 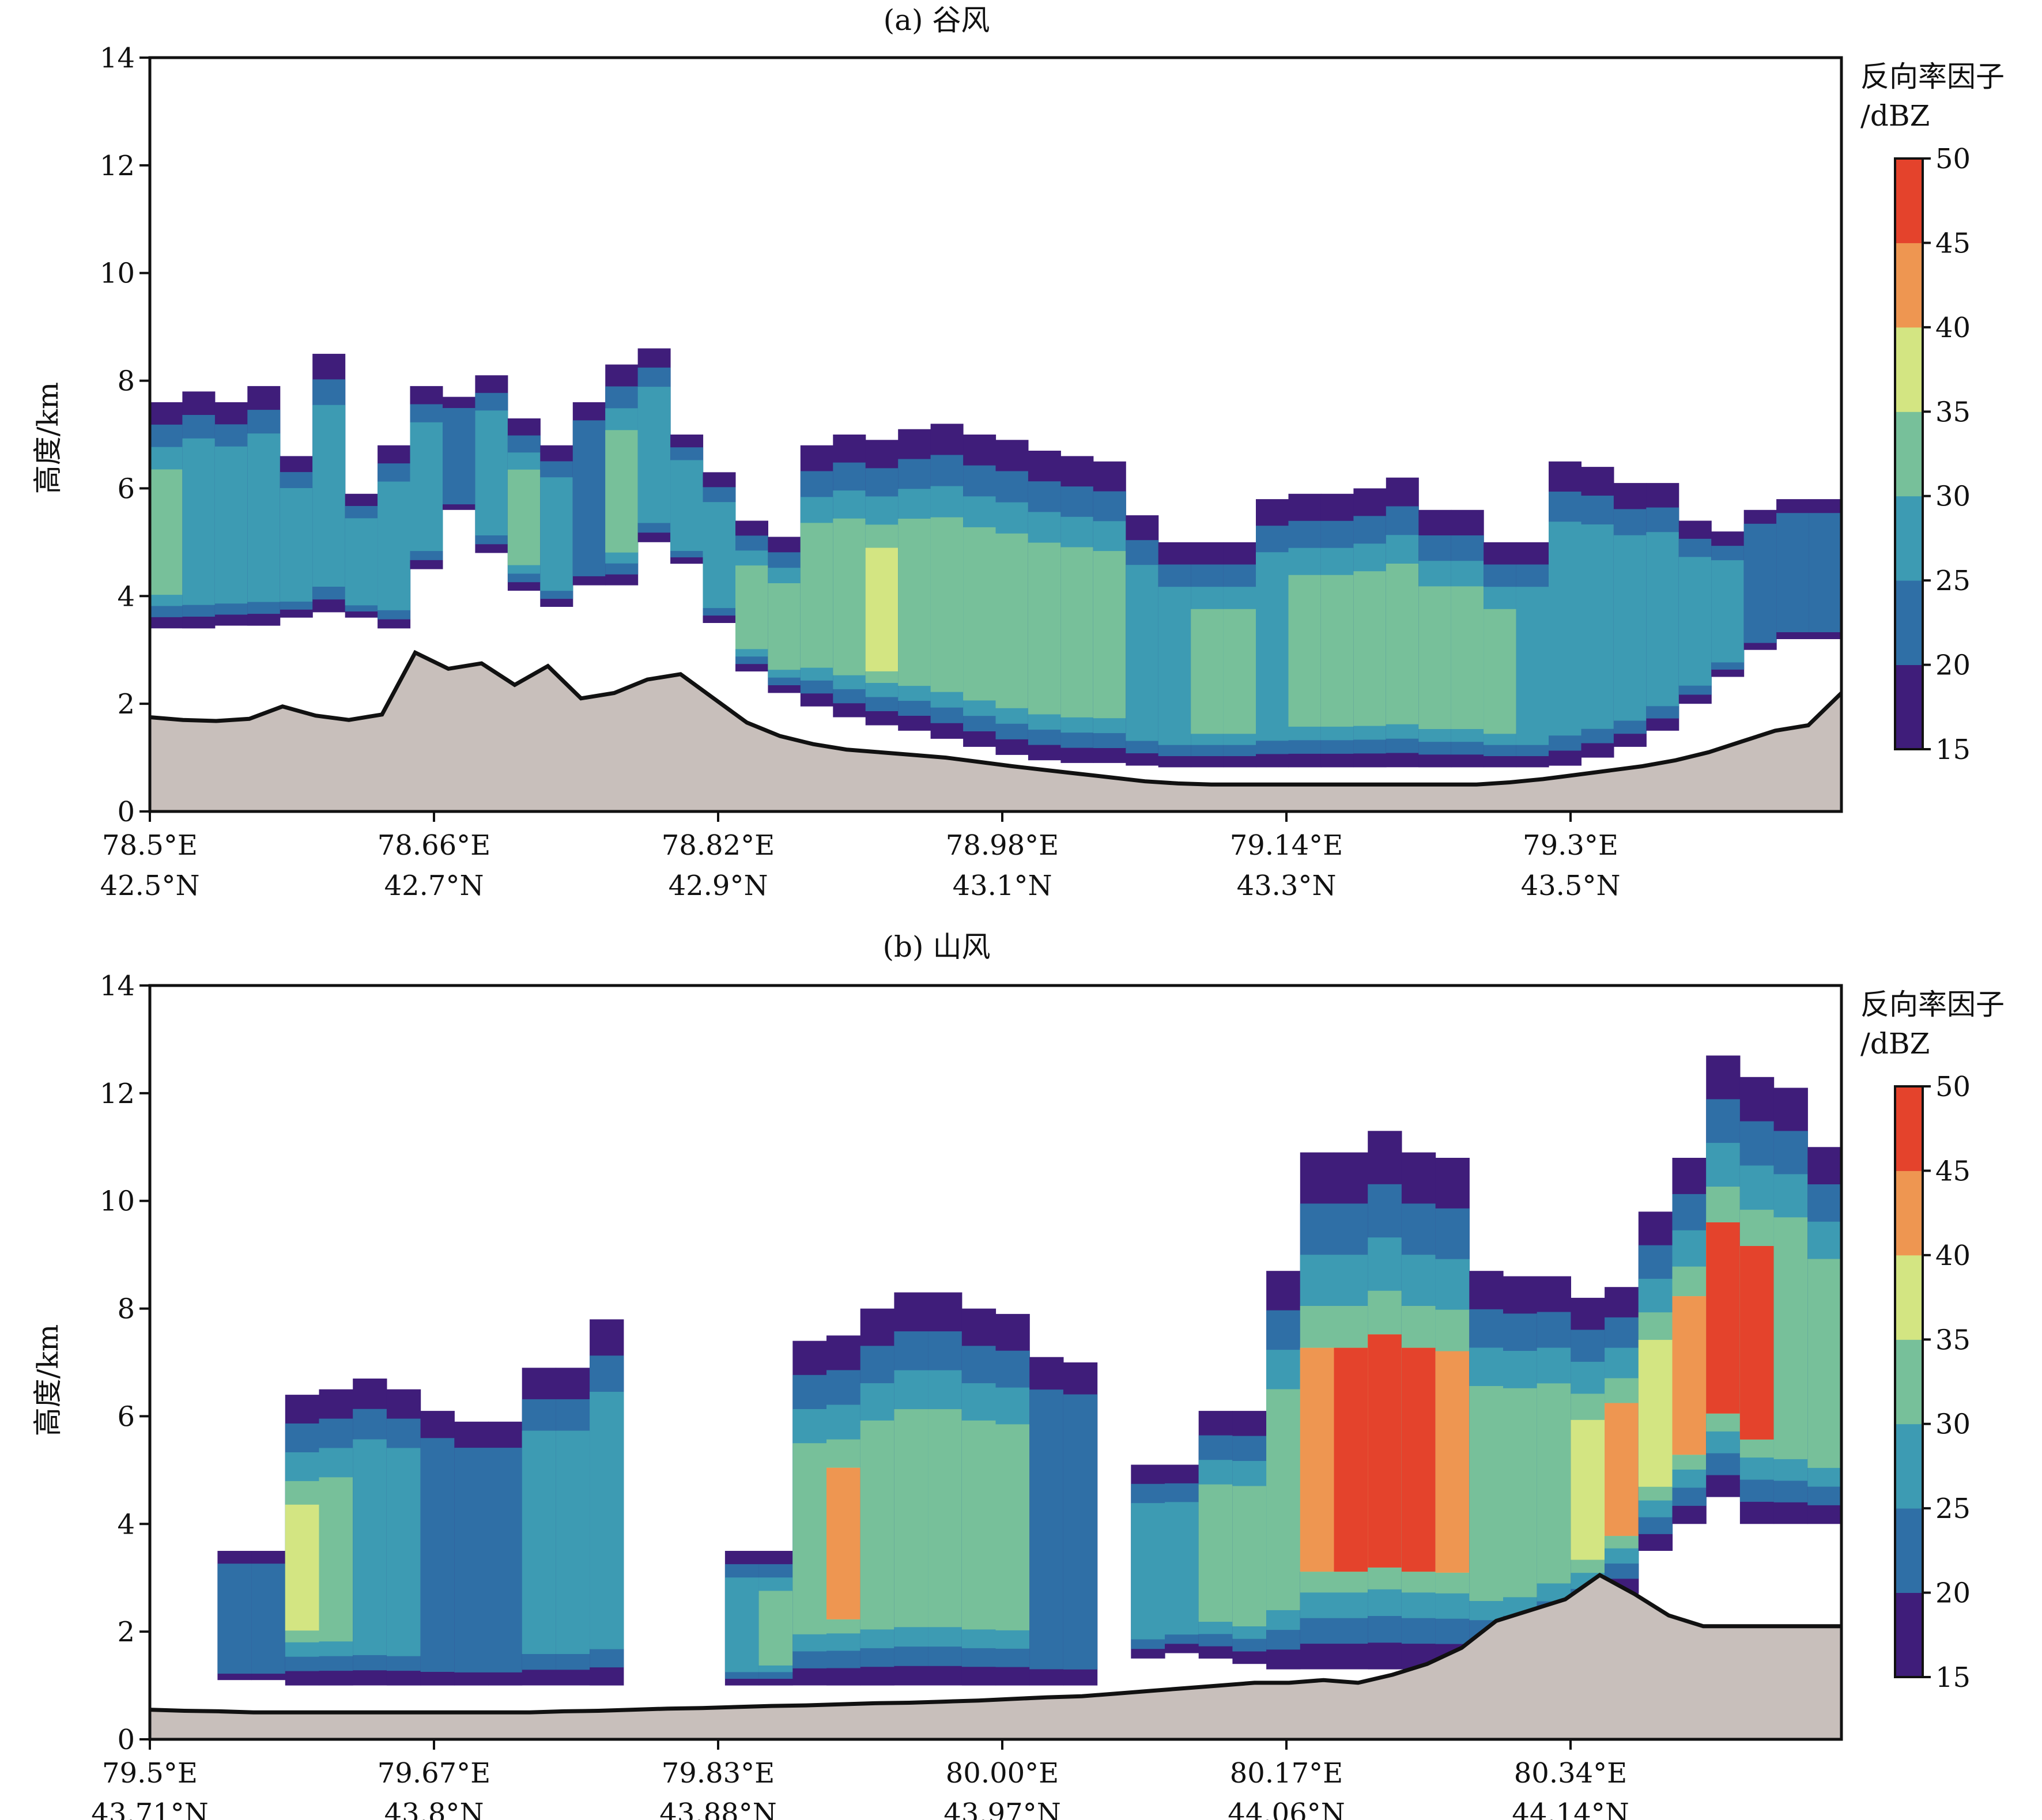 I want to click on x-tick-label-lon: 79.14°E, so click(x=1286, y=845).